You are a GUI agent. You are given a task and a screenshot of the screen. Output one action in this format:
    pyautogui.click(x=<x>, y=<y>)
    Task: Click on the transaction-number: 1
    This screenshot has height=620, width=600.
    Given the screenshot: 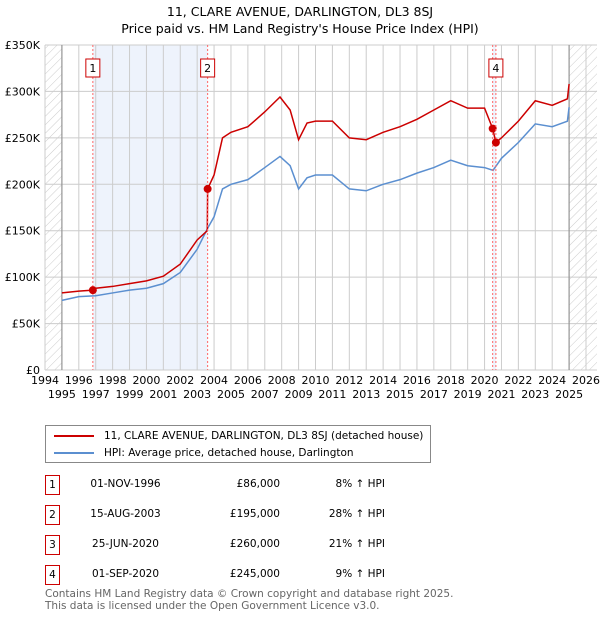 What is the action you would take?
    pyautogui.click(x=52, y=485)
    